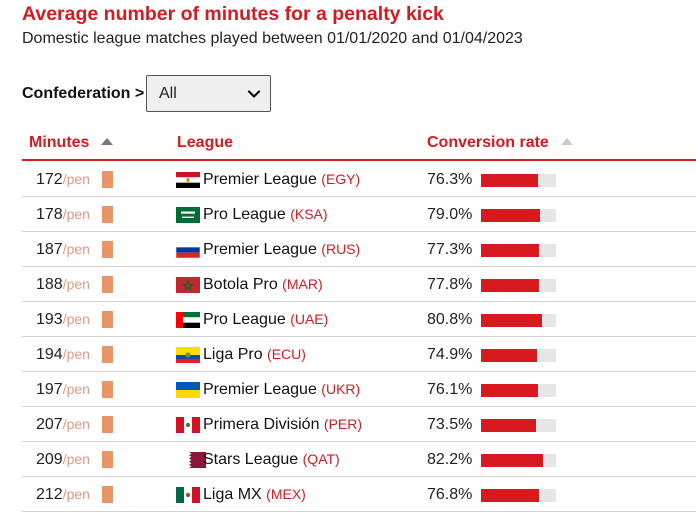 The height and width of the screenshot is (513, 696). I want to click on minutes-value: 194/pen, so click(63, 355).